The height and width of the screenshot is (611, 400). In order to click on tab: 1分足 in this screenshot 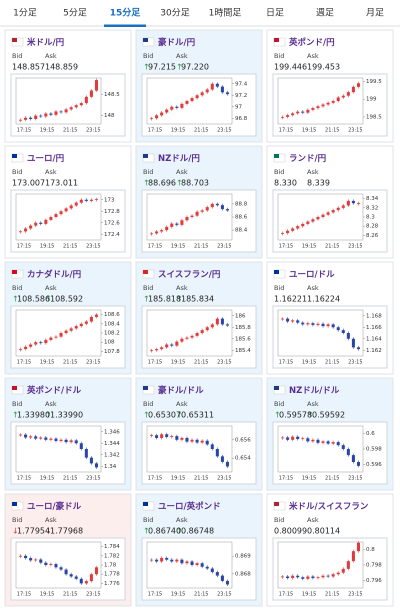, I will do `click(25, 13)`.